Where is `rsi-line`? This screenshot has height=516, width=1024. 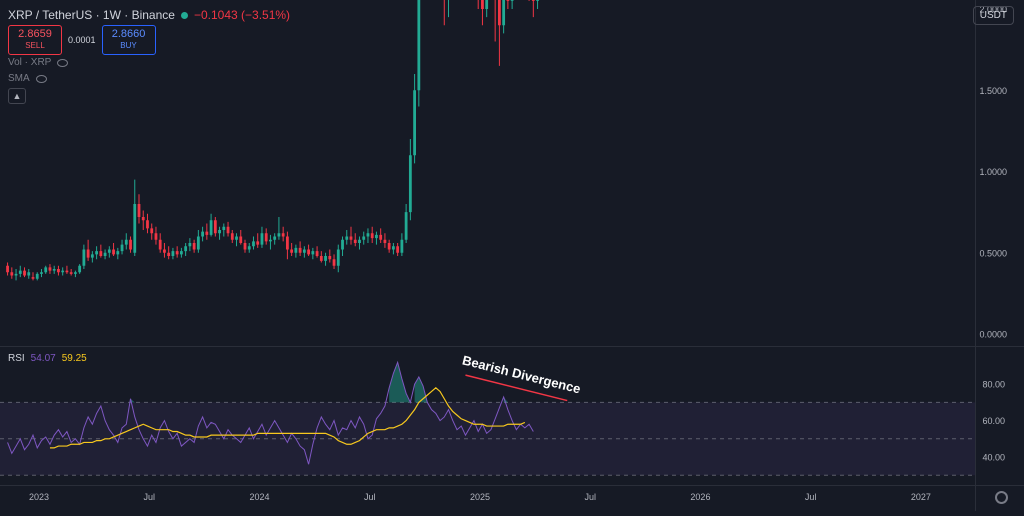
rsi-line is located at coordinates (270, 412).